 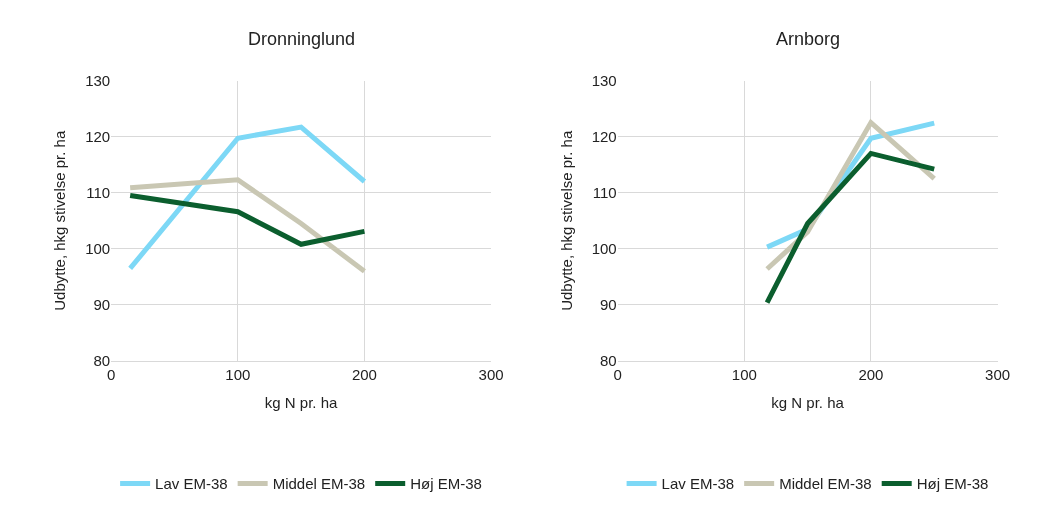 I want to click on chart-title: Dronninglund, so click(x=302, y=39).